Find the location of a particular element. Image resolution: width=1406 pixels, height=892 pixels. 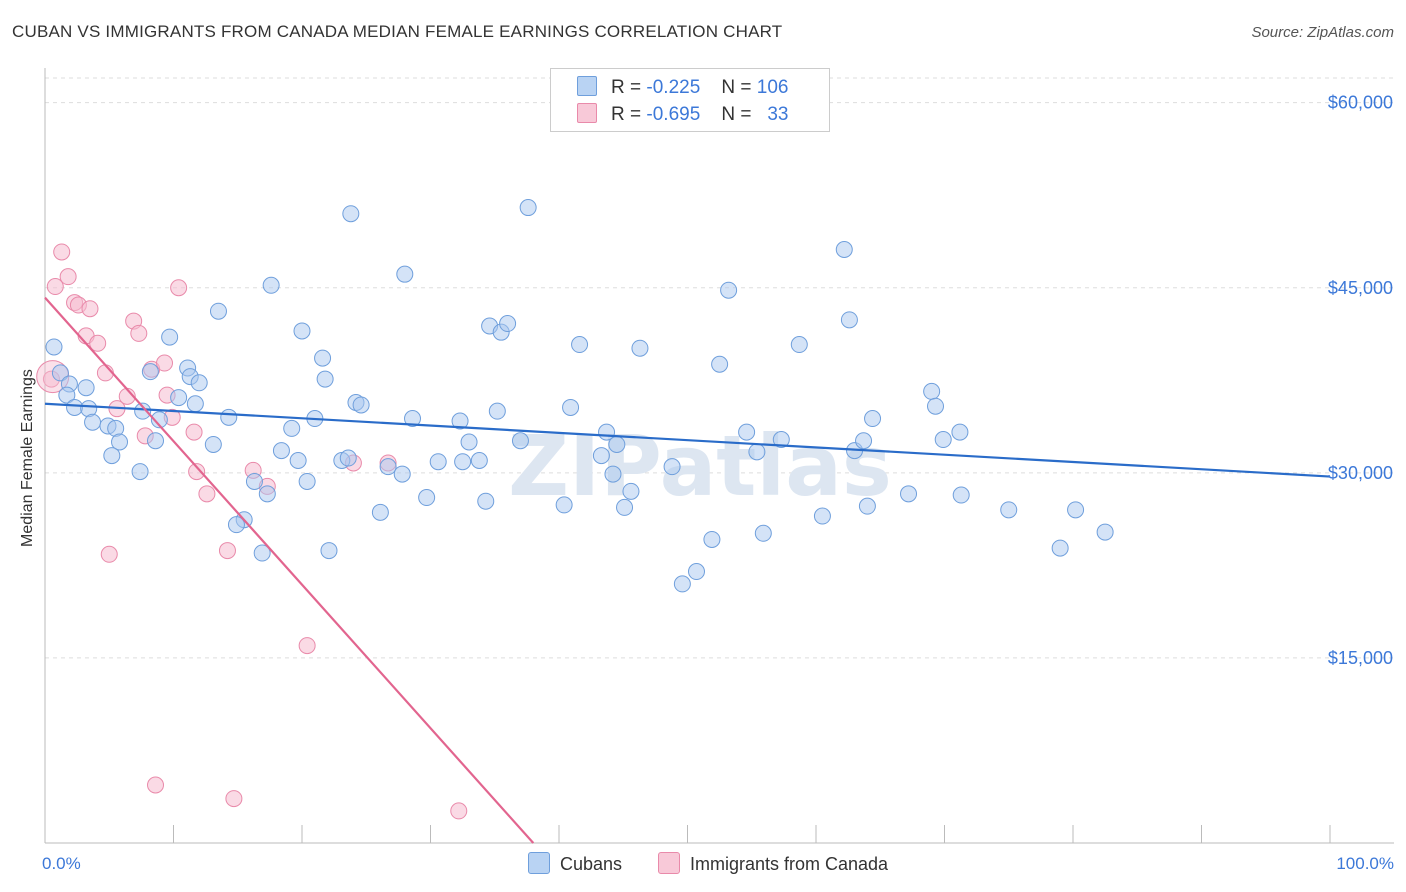

y-tick-label: $45,000 is located at coordinates (1360, 288).